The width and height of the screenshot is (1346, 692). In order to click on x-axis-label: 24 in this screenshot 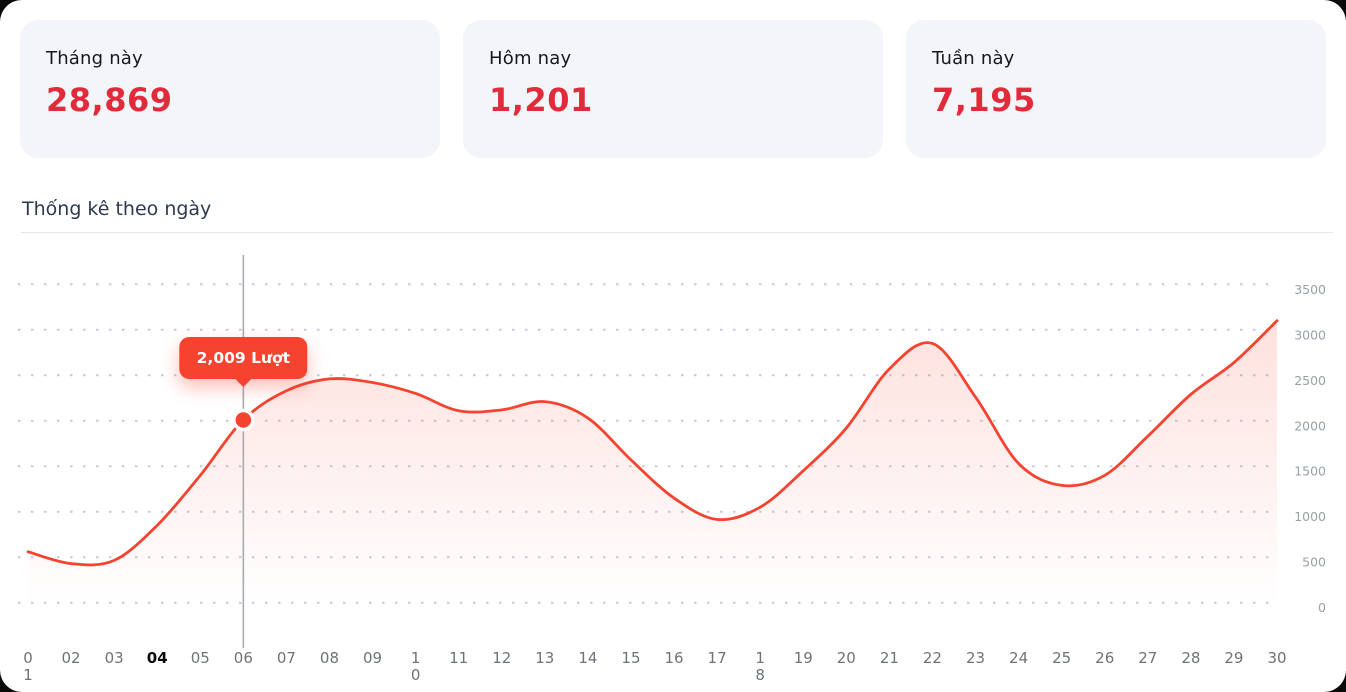, I will do `click(1019, 658)`.